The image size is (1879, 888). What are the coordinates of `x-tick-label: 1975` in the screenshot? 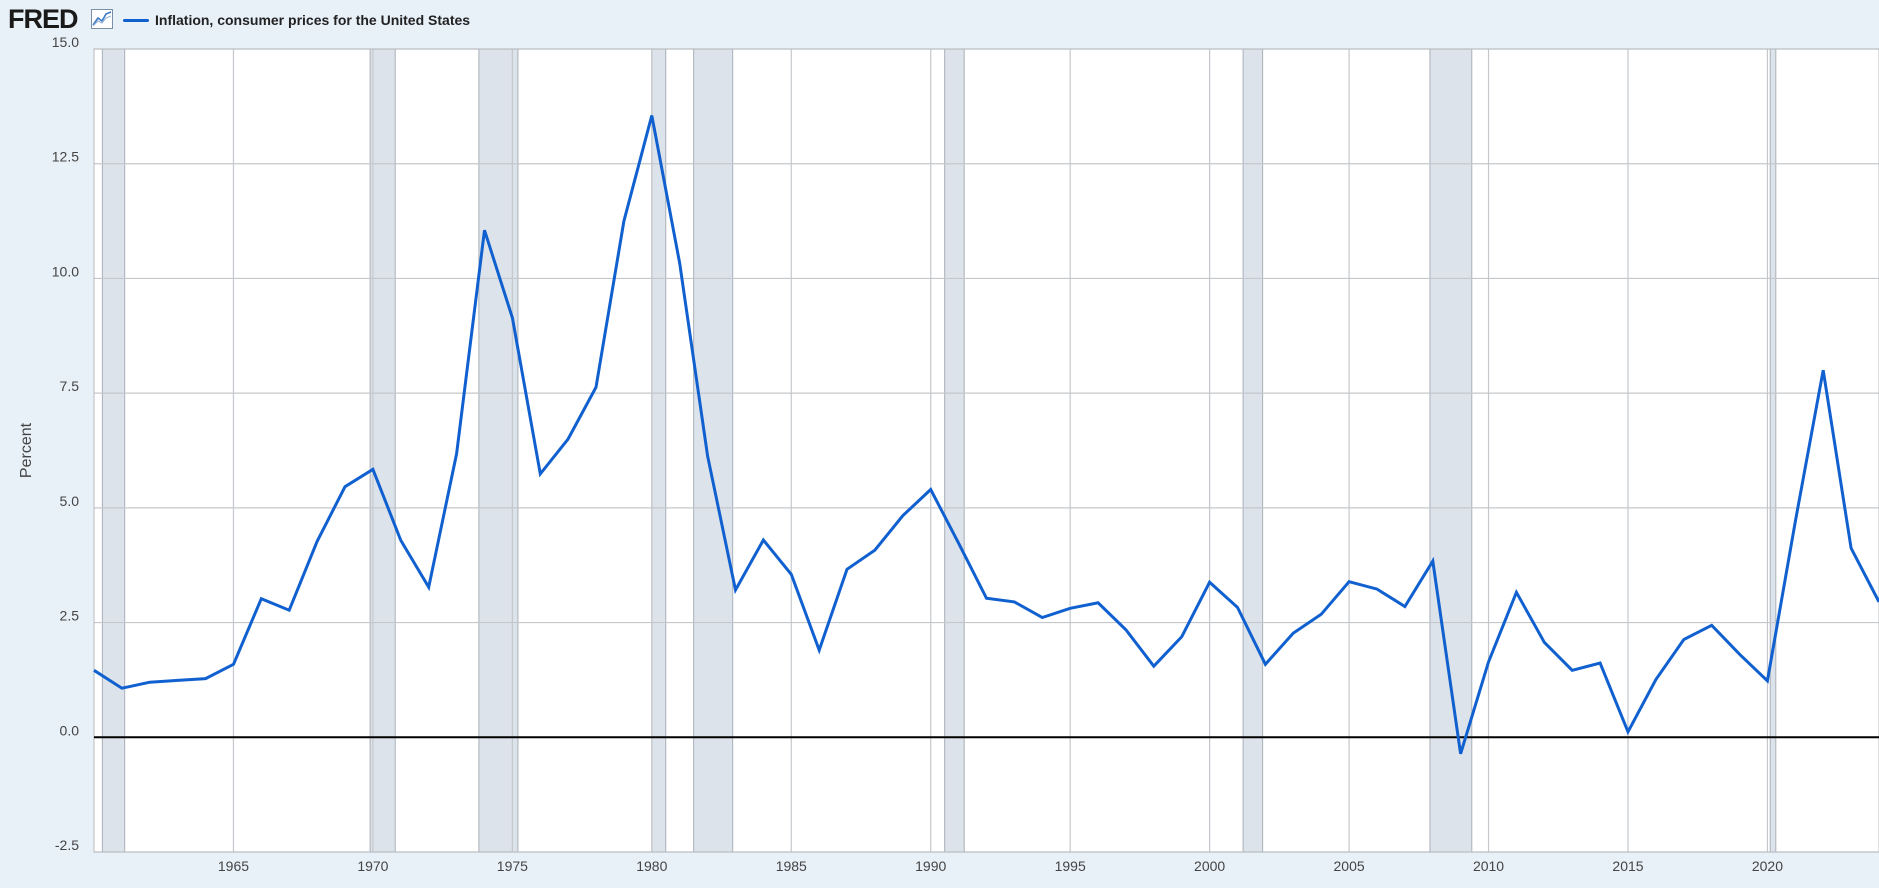 It's located at (512, 866).